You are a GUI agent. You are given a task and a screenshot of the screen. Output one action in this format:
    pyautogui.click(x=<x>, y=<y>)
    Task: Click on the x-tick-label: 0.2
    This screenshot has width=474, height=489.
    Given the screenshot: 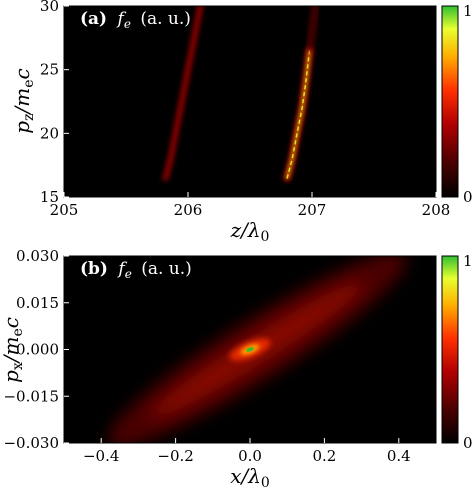 What is the action you would take?
    pyautogui.click(x=324, y=456)
    